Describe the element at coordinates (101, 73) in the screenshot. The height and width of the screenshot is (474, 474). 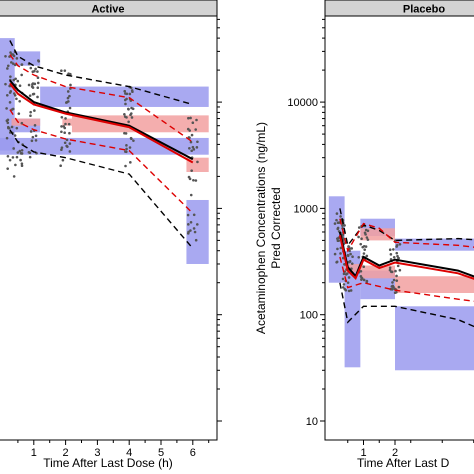
I see `observed-upper-percentile-line` at that location.